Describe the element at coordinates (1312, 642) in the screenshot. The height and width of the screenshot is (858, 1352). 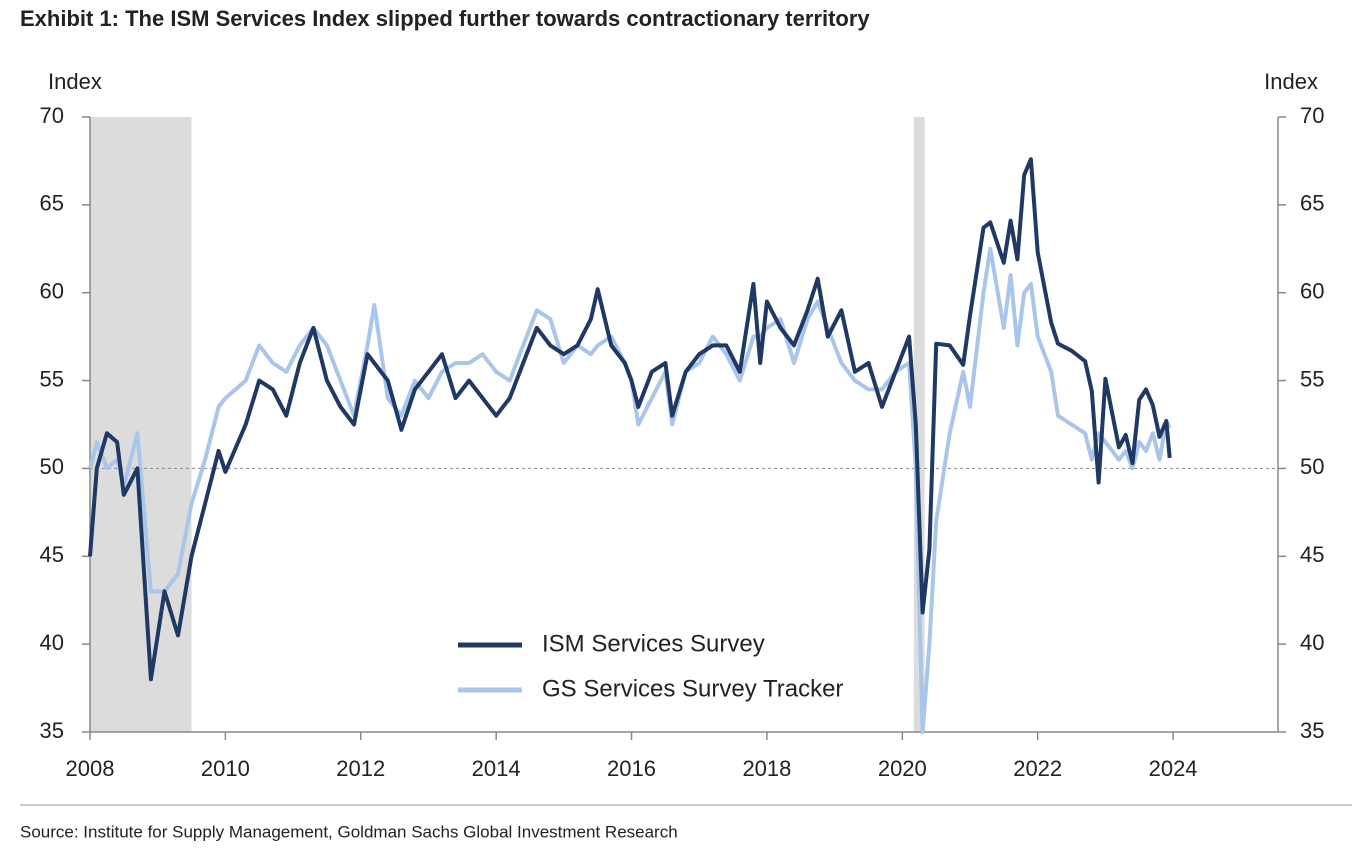
I see `y2-tick-label: 40` at that location.